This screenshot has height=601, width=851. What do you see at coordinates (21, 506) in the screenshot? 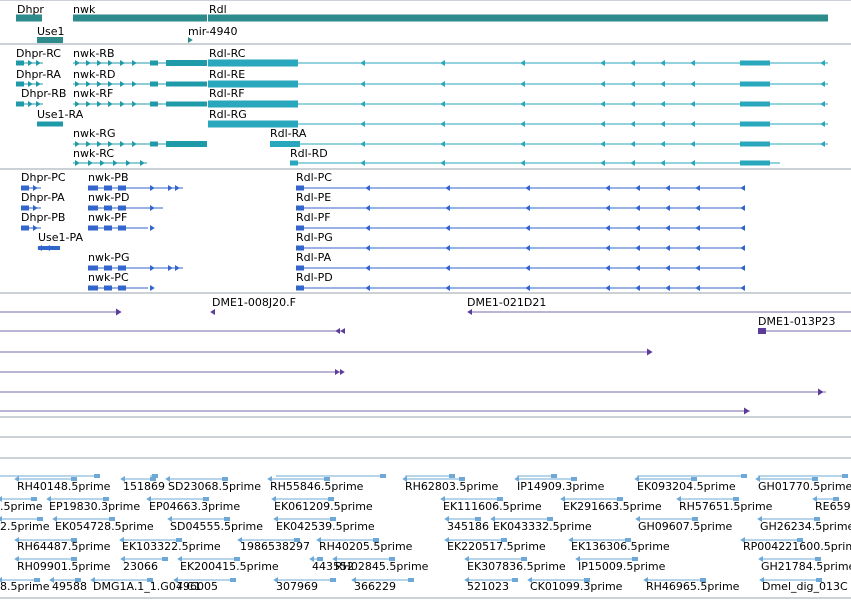
I see `est-label: .5prime` at bounding box center [21, 506].